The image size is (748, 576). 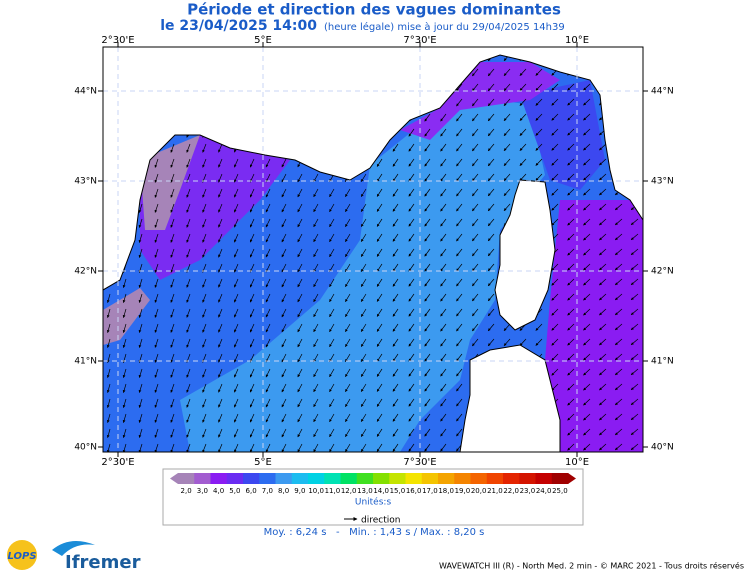 I want to click on lops-logo, so click(x=22, y=555).